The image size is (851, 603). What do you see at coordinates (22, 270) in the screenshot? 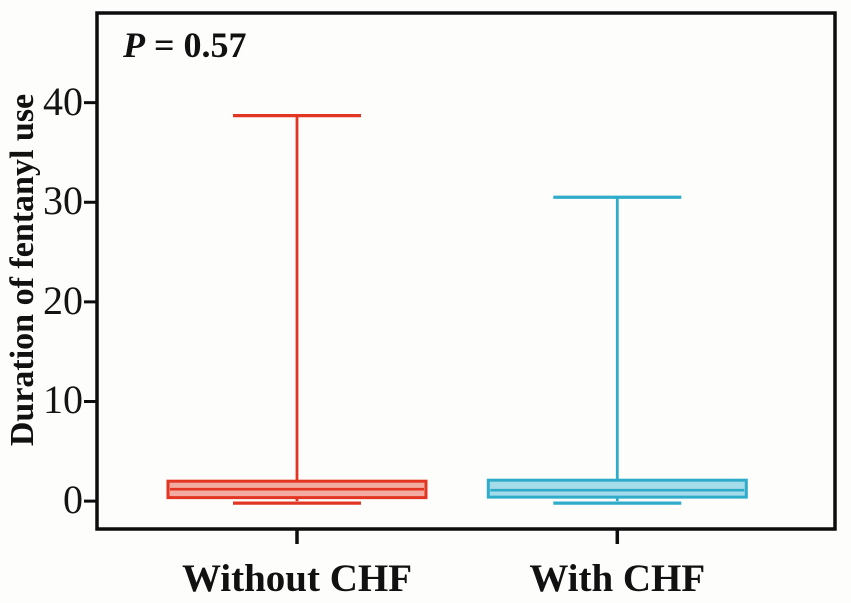
I see `y-axis-title: Duration of fentanyl use` at bounding box center [22, 270].